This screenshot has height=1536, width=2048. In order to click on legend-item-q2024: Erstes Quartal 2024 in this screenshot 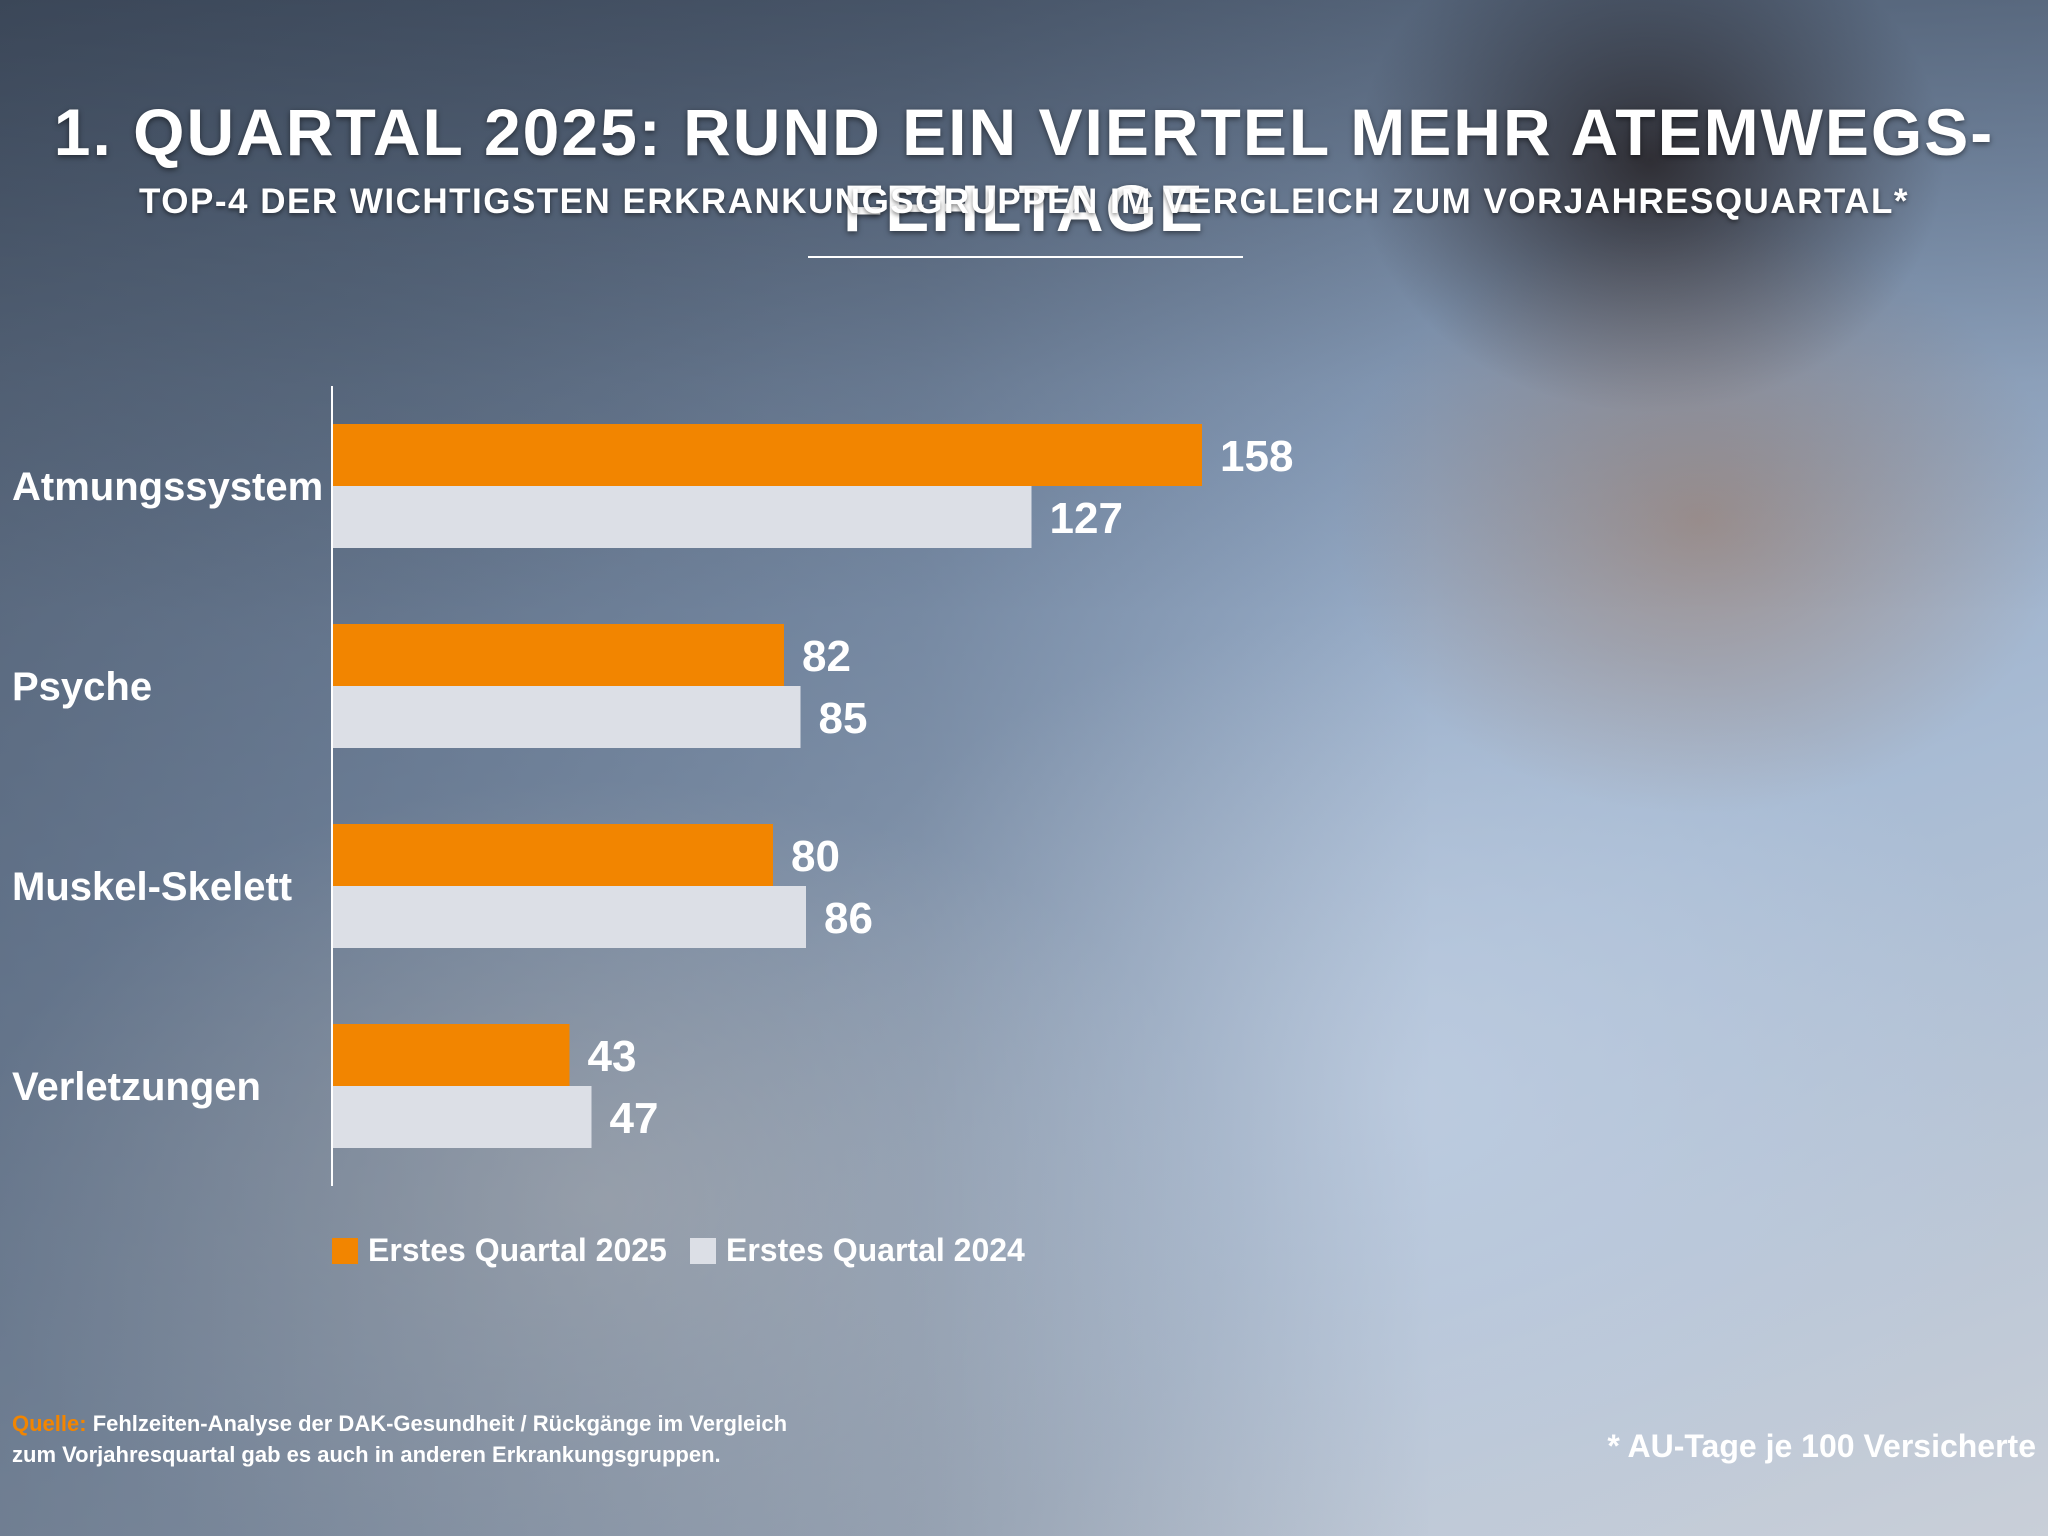, I will do `click(857, 1250)`.